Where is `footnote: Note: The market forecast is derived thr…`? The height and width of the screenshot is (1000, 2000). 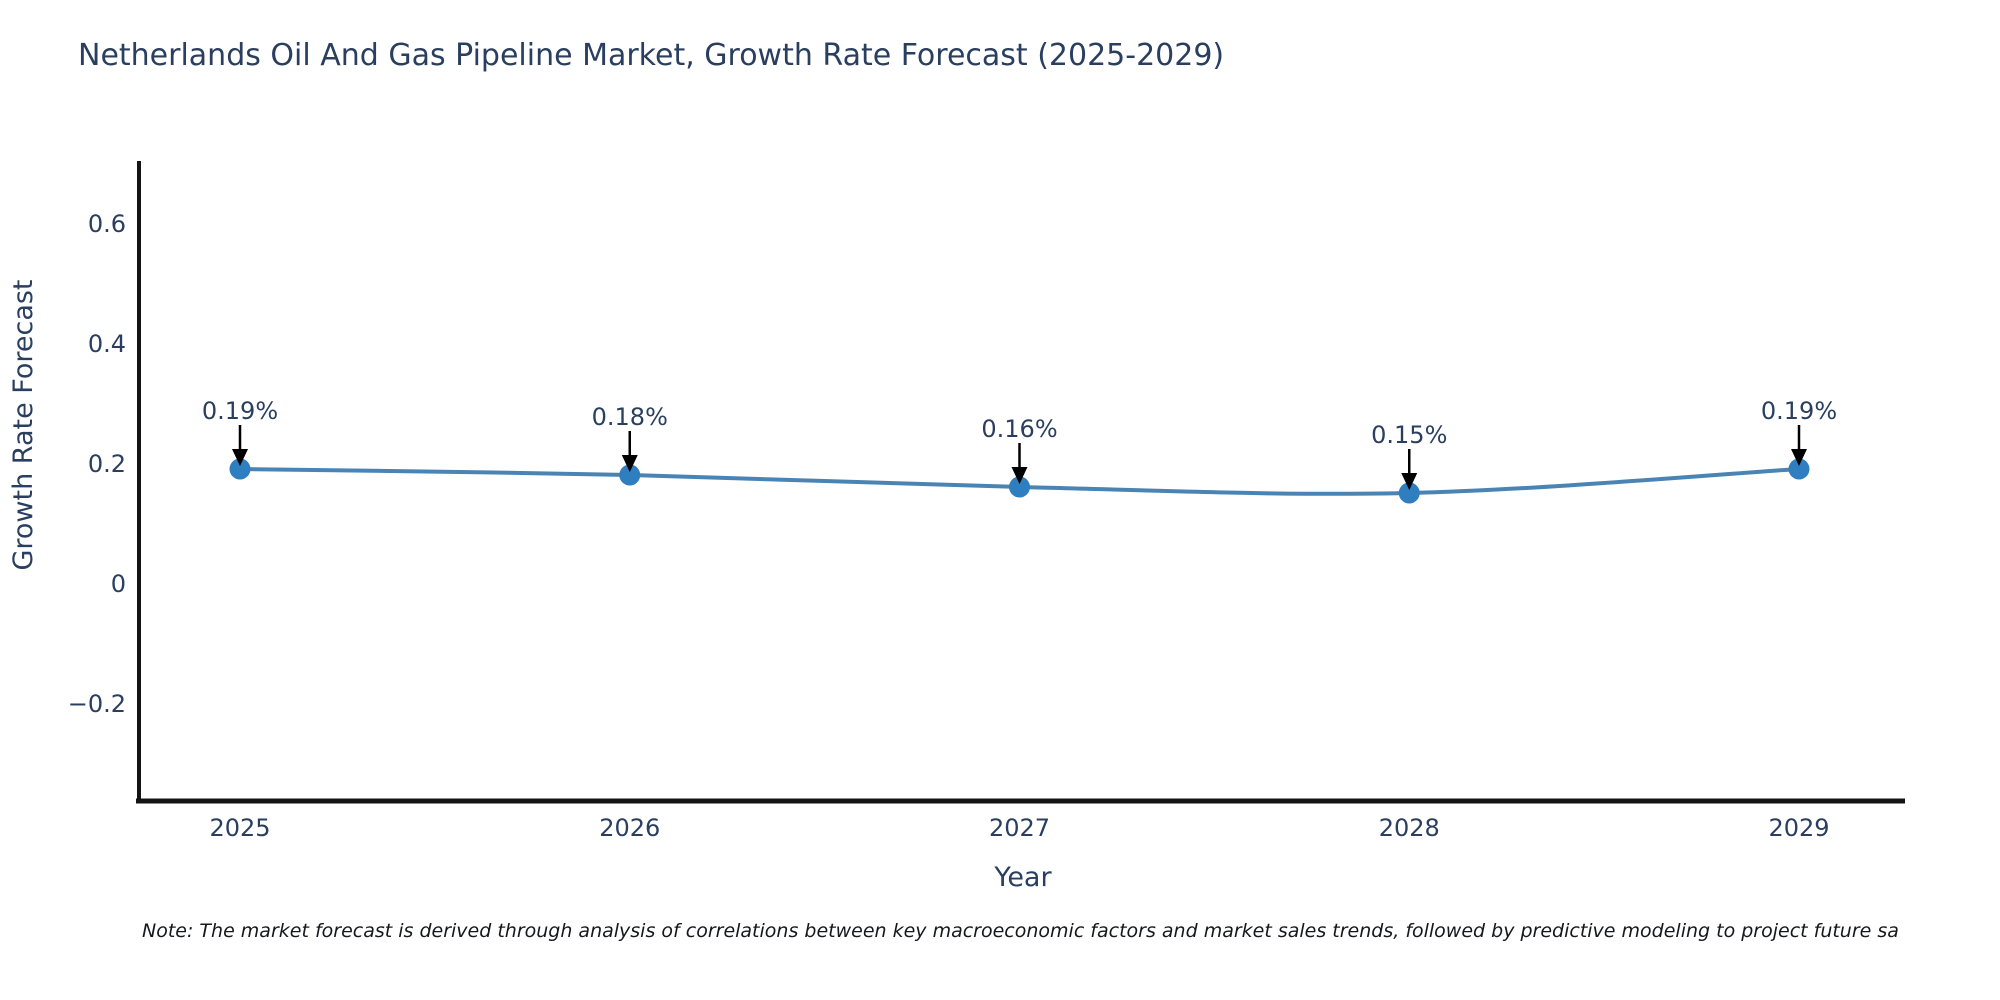 footnote: Note: The market forecast is derived thr… is located at coordinates (1020, 931).